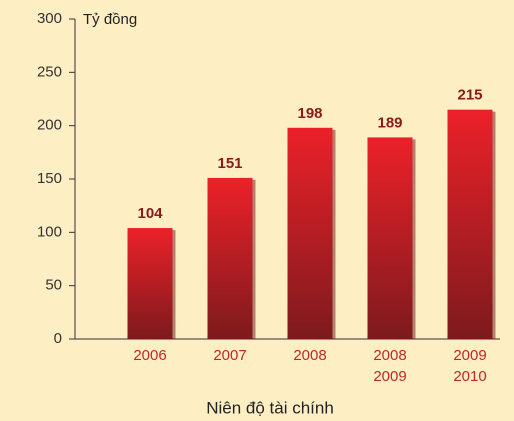  Describe the element at coordinates (110, 19) in the screenshot. I see `y-axis-label: Tỷ đồng` at that location.